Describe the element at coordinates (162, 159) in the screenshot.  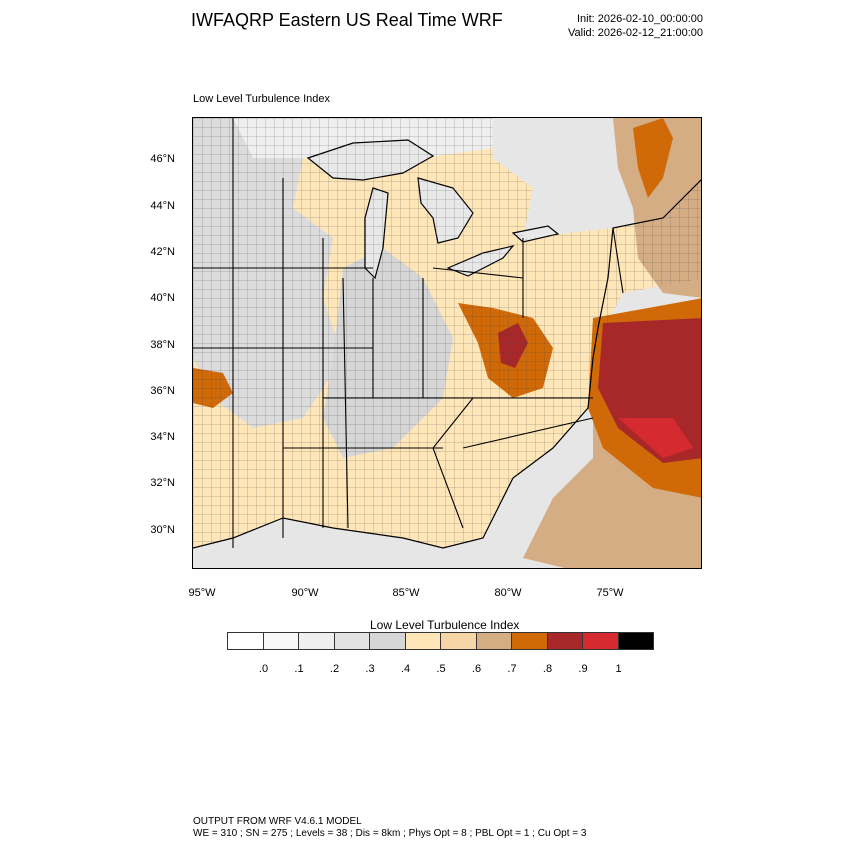
I see `lat-label-46: 46°N` at that location.